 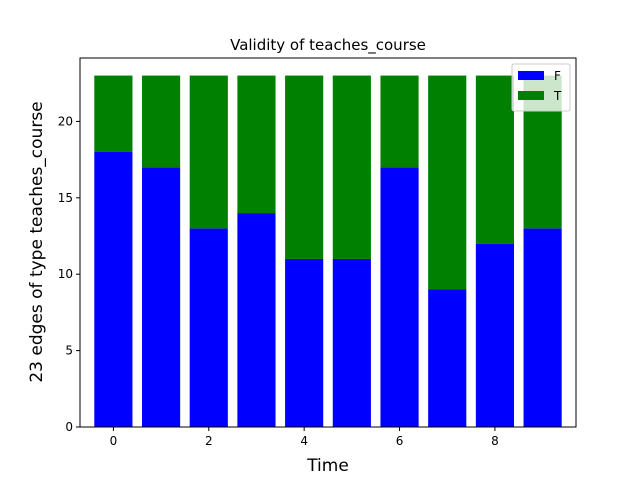 I want to click on y-tick-label-15: 15, so click(x=65, y=198).